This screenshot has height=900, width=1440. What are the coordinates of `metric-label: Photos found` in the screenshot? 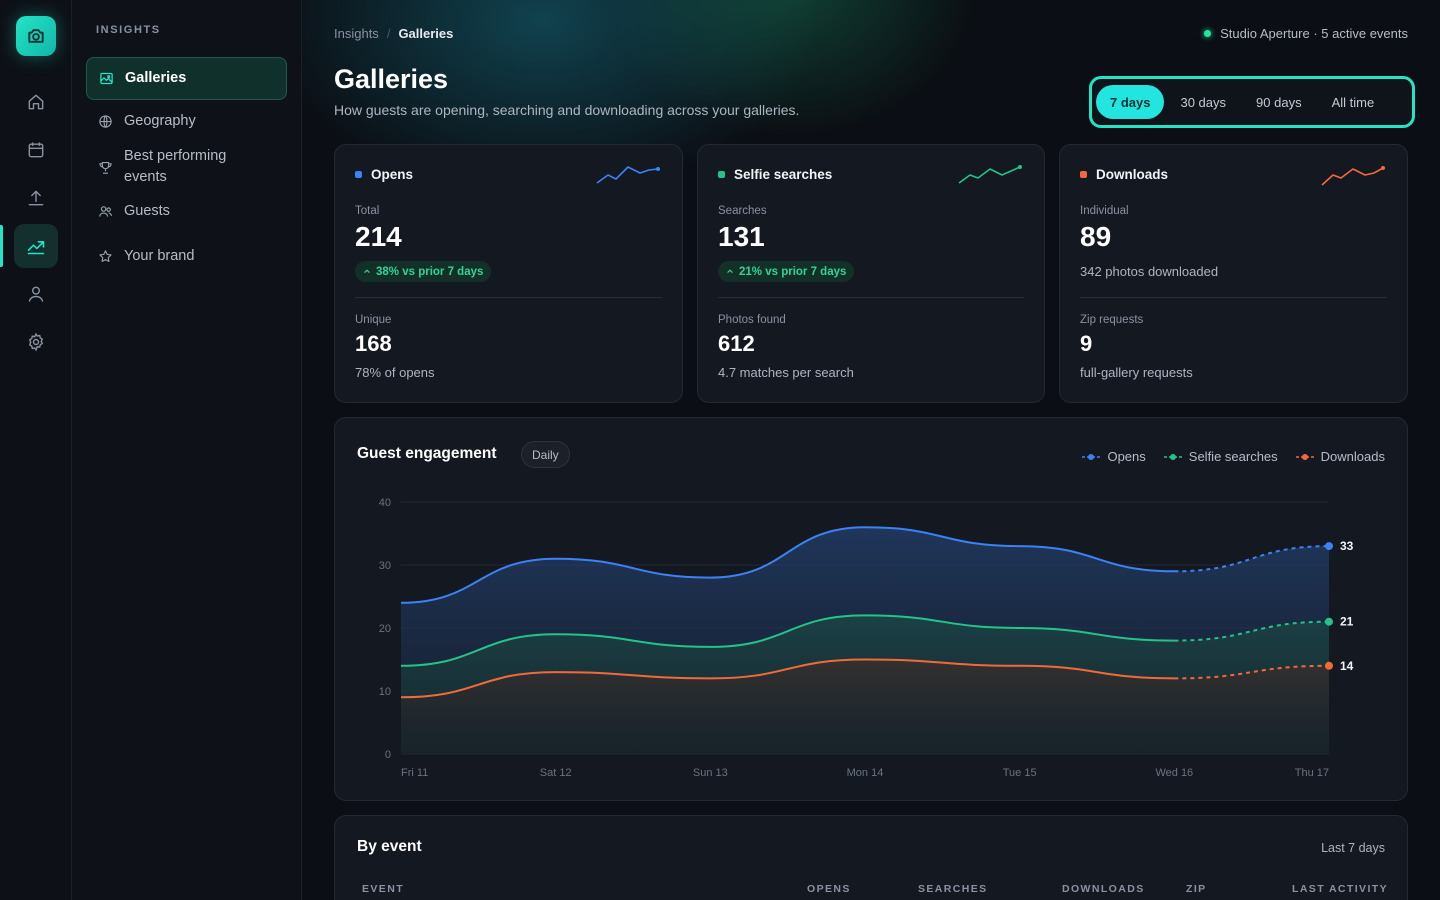 It's located at (752, 320).